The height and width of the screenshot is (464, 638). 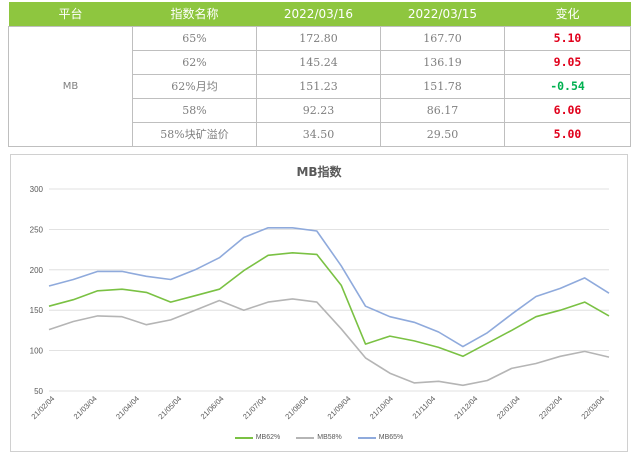 I want to click on y-tick-label: 250, so click(x=37, y=229).